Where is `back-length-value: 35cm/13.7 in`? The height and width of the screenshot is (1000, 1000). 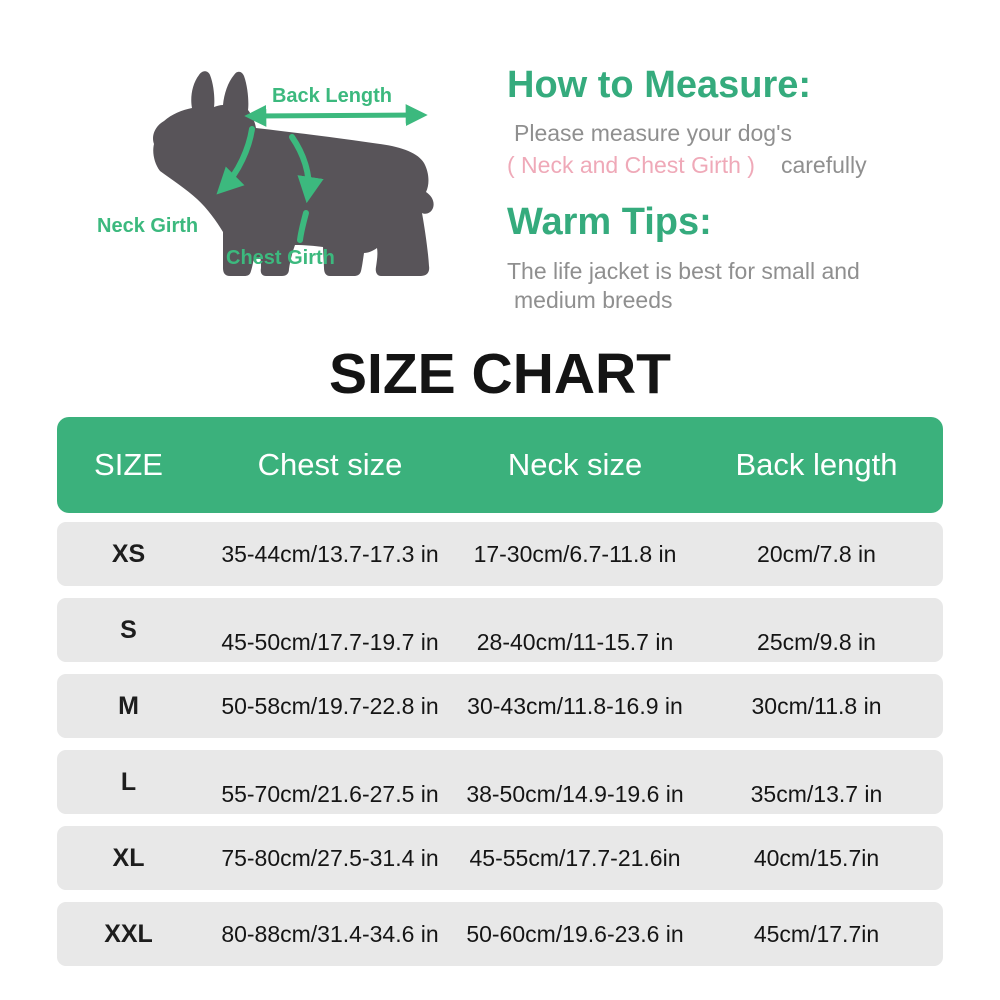 back-length-value: 35cm/13.7 in is located at coordinates (816, 793).